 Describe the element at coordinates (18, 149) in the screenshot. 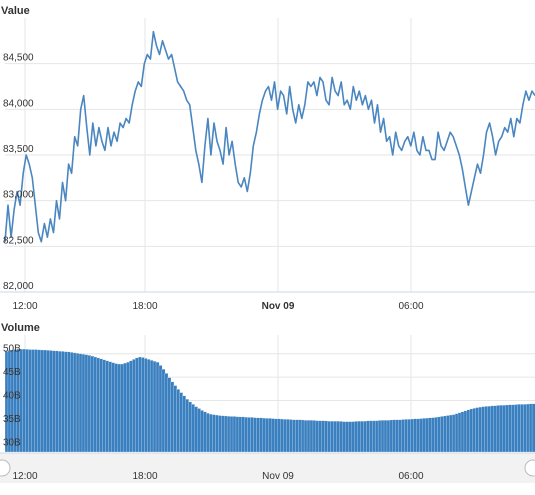

I see `value-y-tick-label: 83,500` at that location.